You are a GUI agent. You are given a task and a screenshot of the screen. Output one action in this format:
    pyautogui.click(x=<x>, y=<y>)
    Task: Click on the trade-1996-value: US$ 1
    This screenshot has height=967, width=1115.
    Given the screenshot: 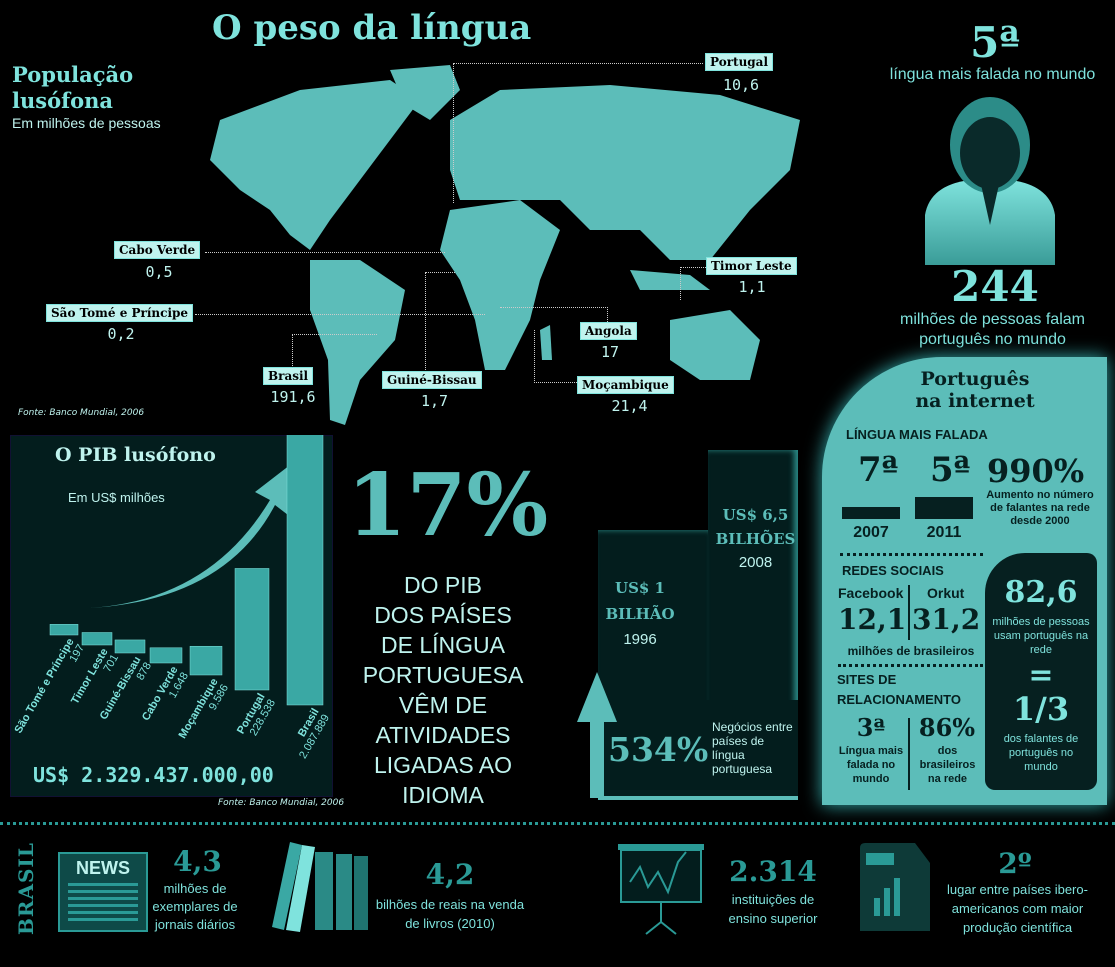 What is the action you would take?
    pyautogui.click(x=639, y=588)
    